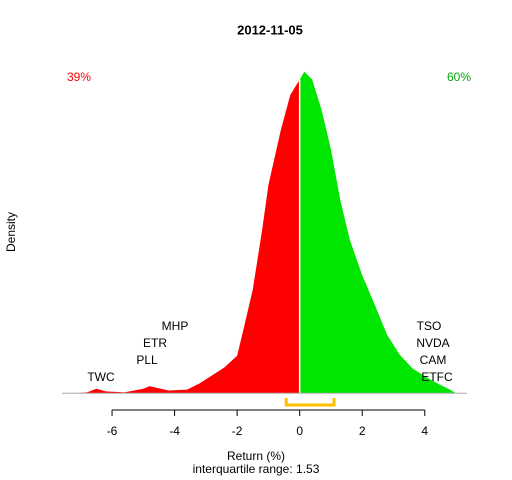 The width and height of the screenshot is (512, 480). Describe the element at coordinates (433, 360) in the screenshot. I see `ticker-label: CAM` at that location.